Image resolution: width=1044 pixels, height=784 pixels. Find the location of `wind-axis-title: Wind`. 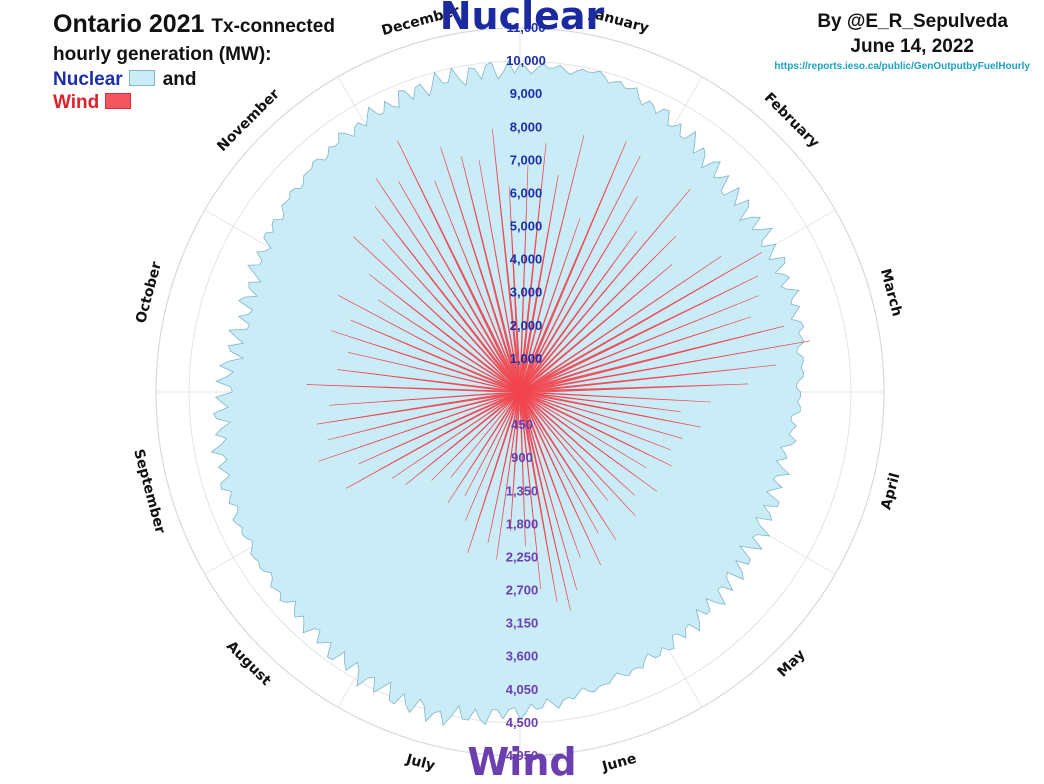

wind-axis-title: Wind is located at coordinates (522, 762).